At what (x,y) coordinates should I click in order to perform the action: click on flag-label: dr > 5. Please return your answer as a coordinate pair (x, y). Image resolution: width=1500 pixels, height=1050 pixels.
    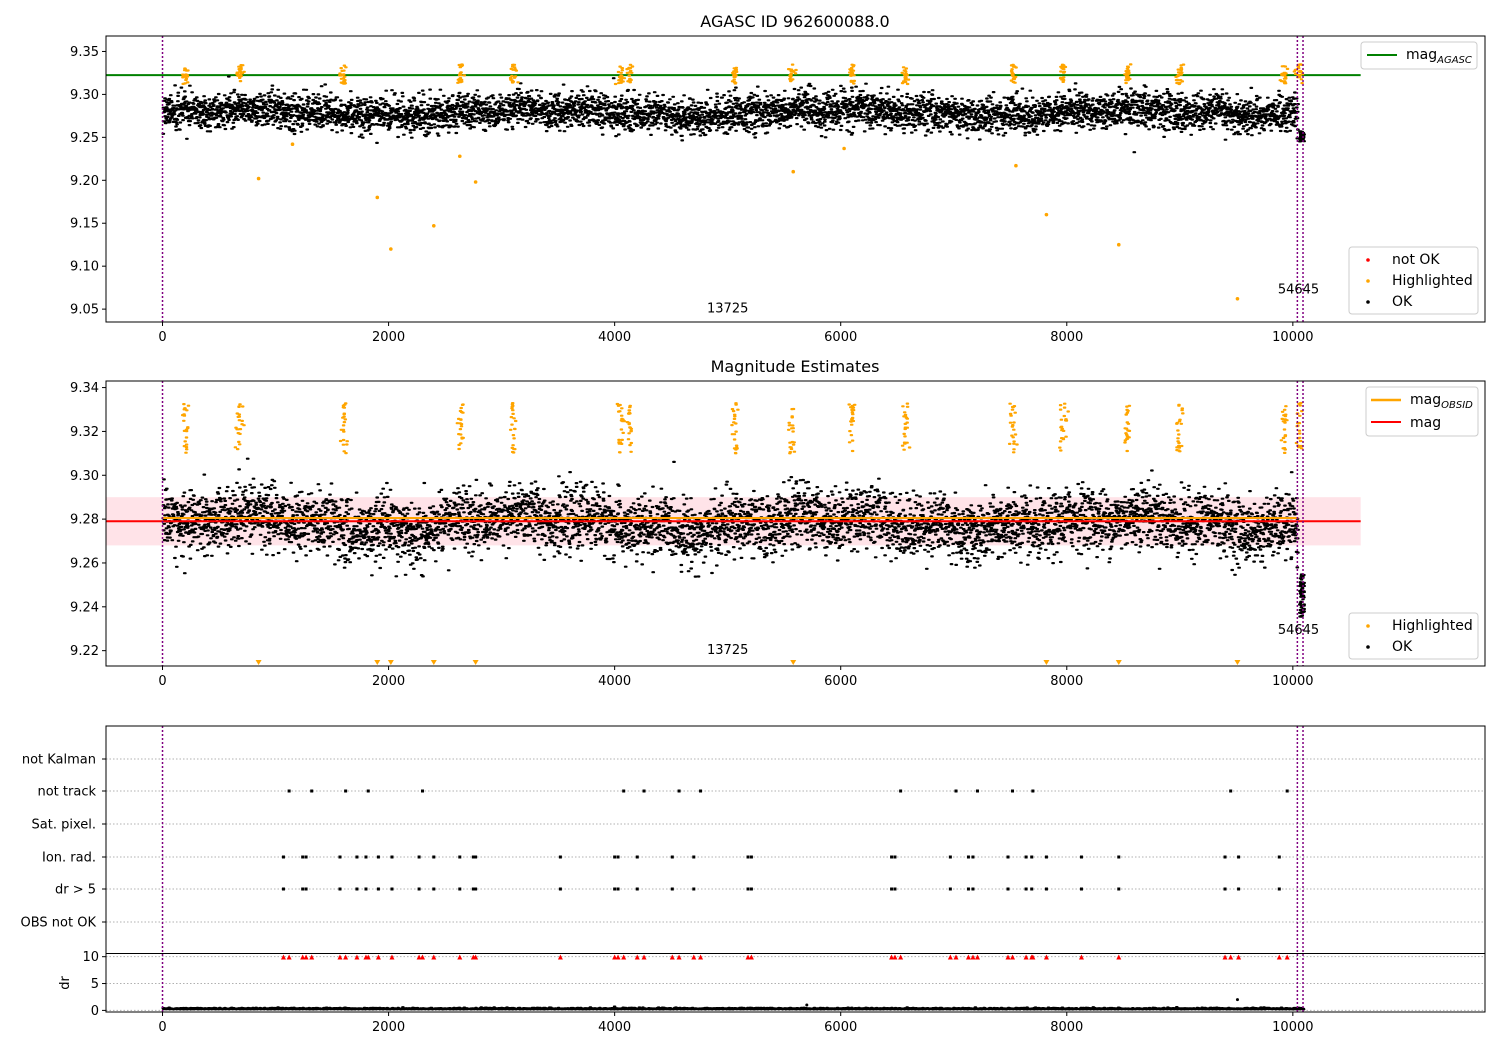
    Looking at the image, I should click on (75, 890).